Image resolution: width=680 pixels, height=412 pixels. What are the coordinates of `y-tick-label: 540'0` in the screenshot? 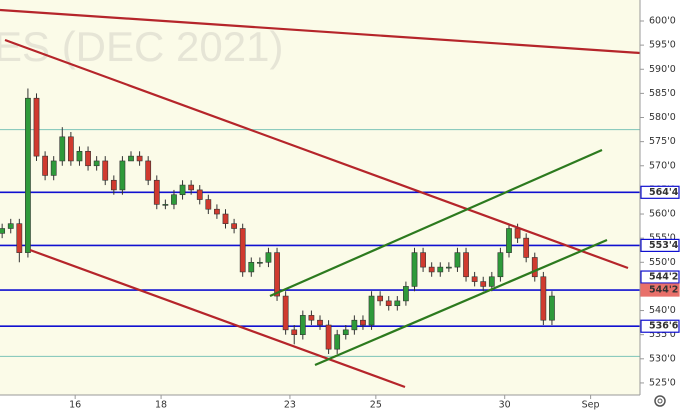 It's located at (662, 310).